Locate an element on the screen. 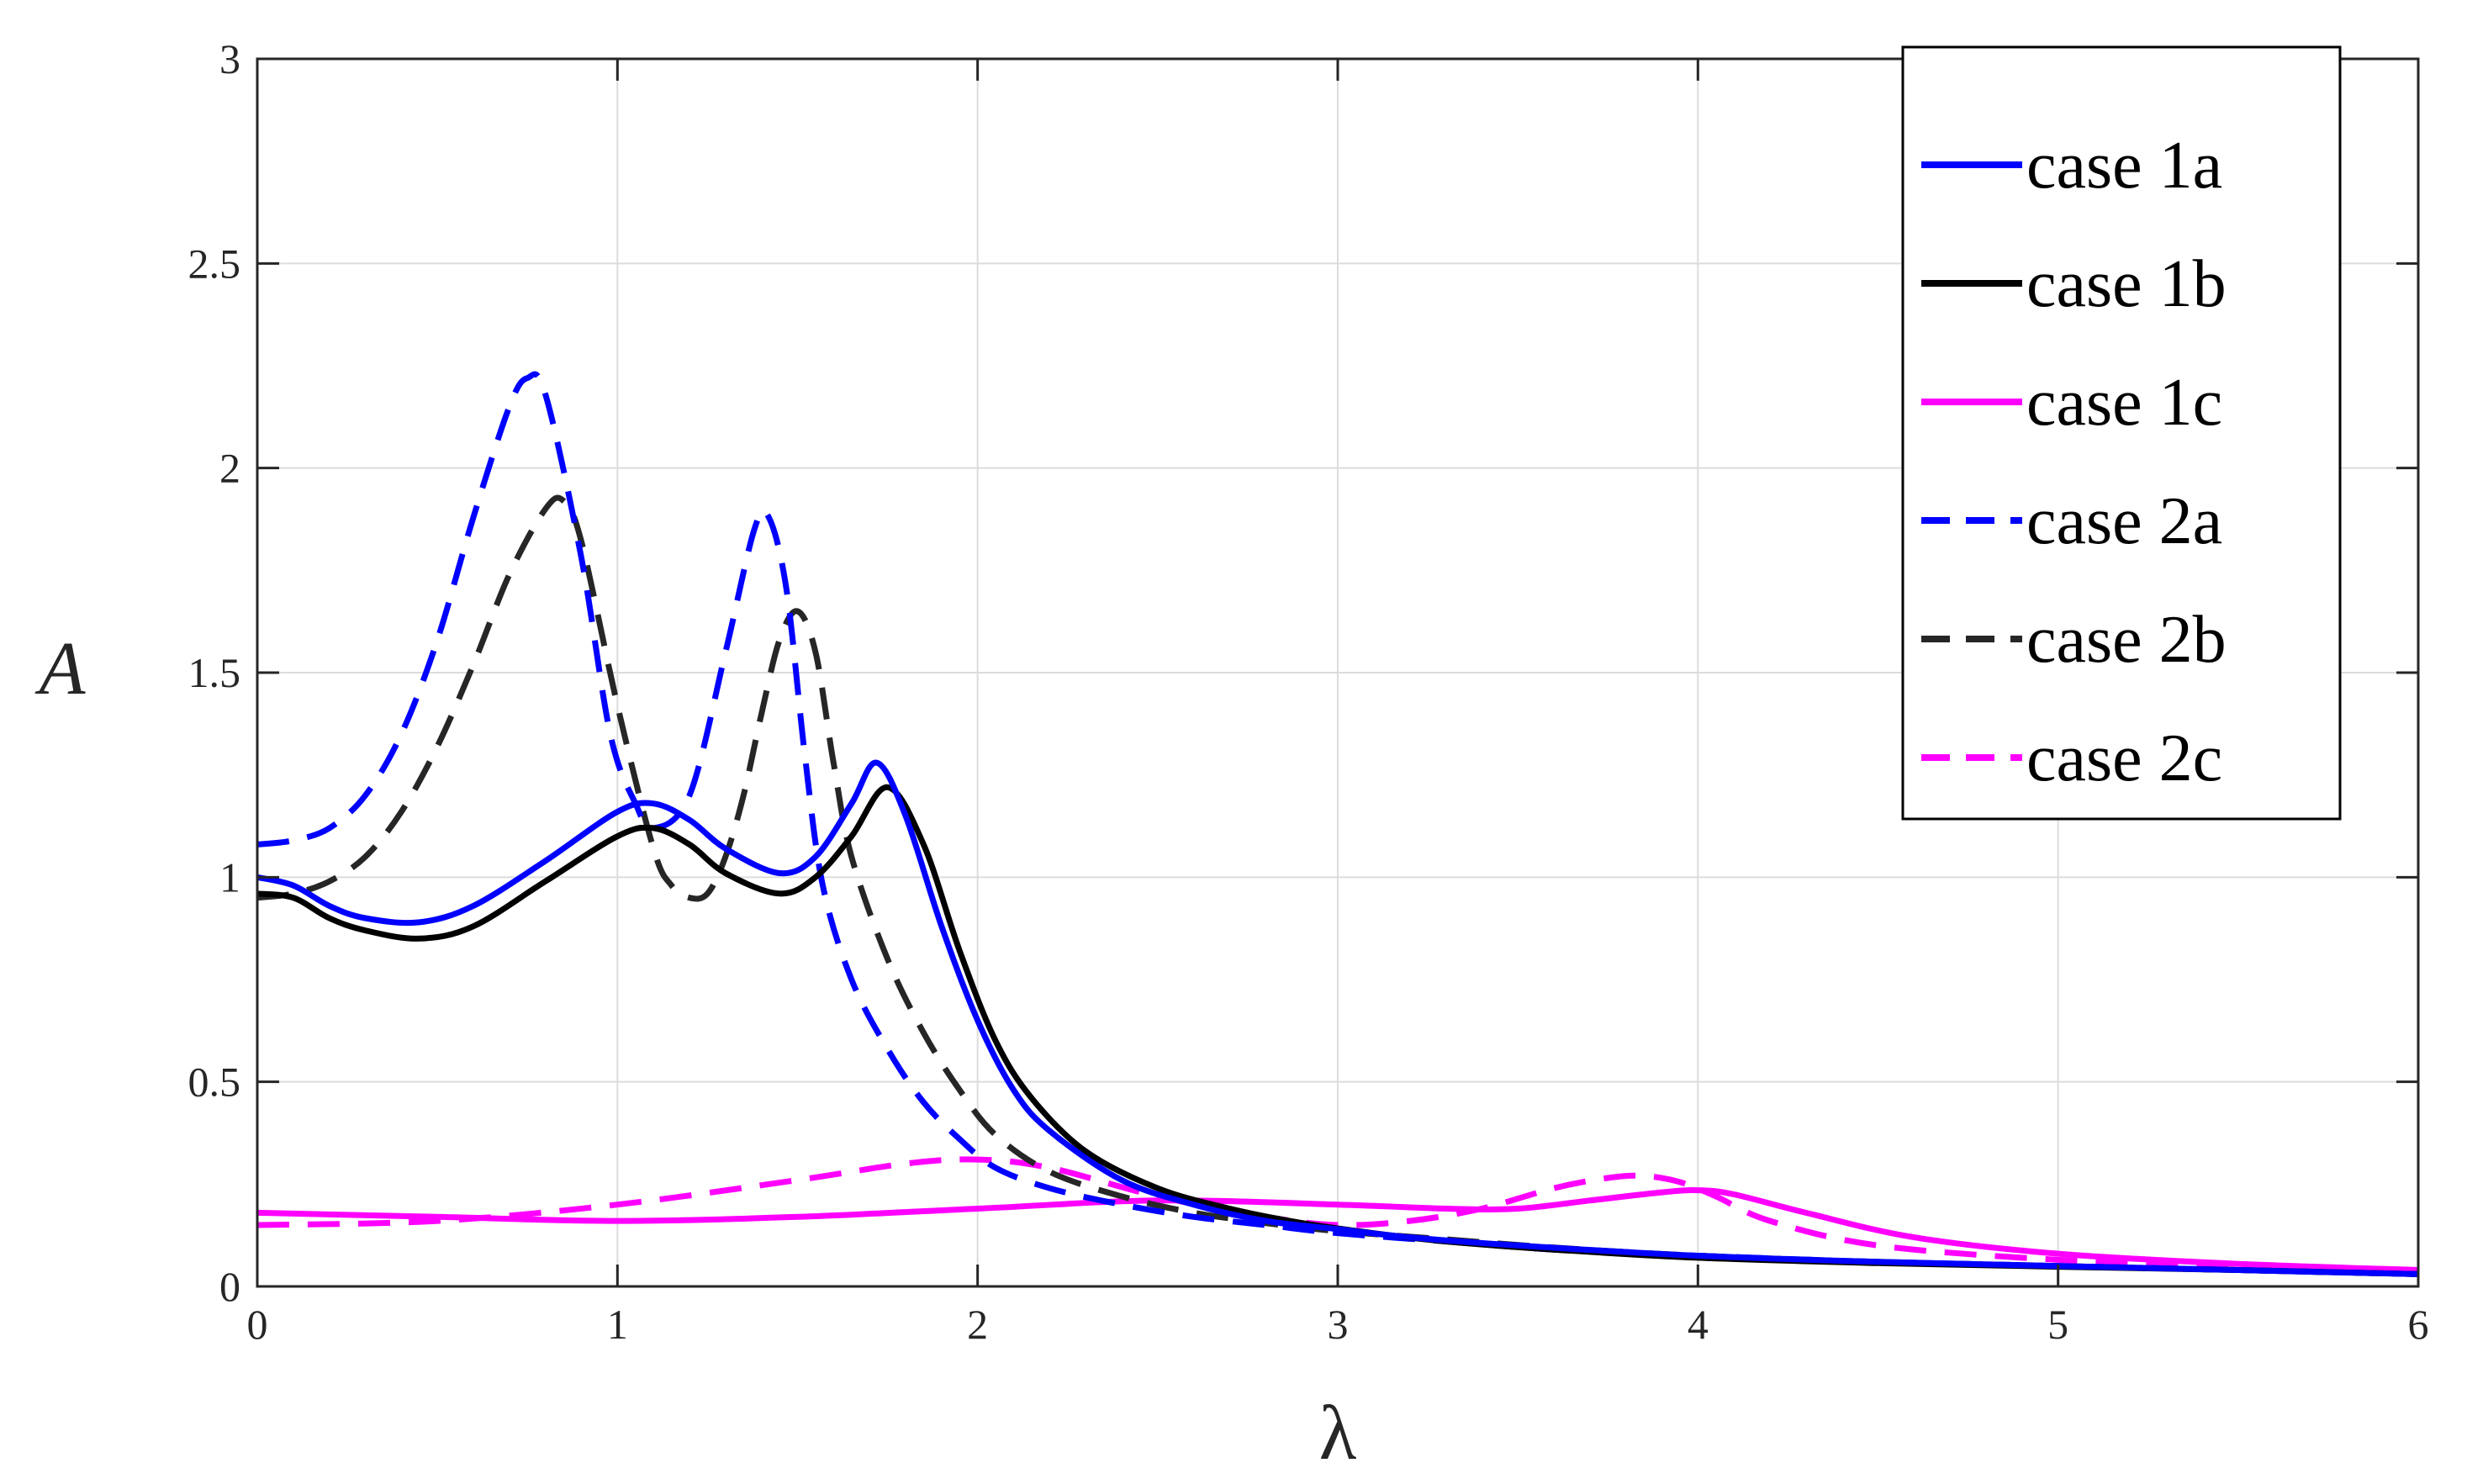  x-tick-label: 5 is located at coordinates (2057, 1324).